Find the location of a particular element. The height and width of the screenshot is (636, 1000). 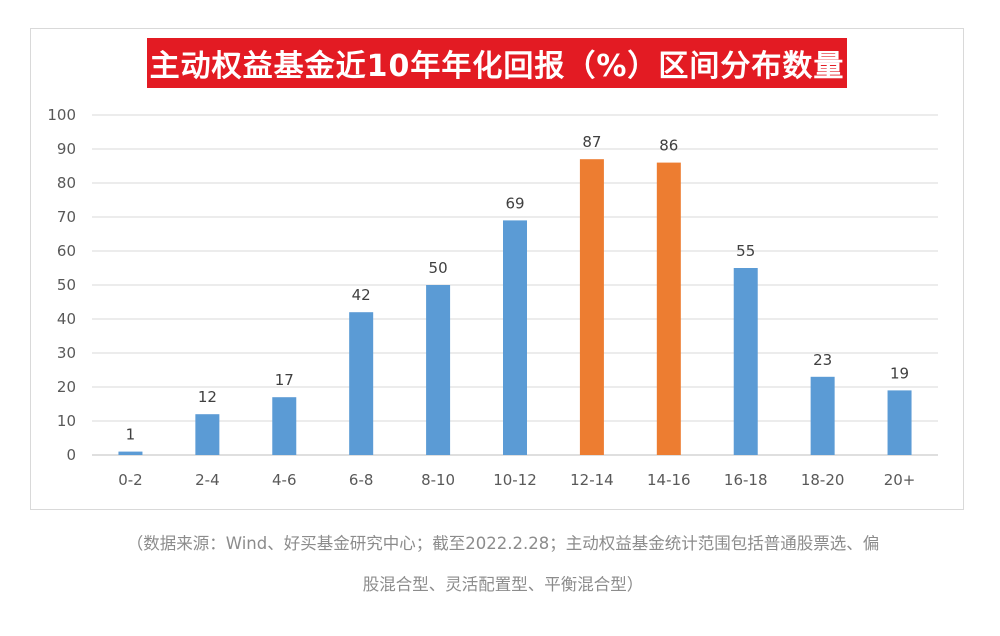

x-tick-label-2-4: 2-4 is located at coordinates (207, 480).